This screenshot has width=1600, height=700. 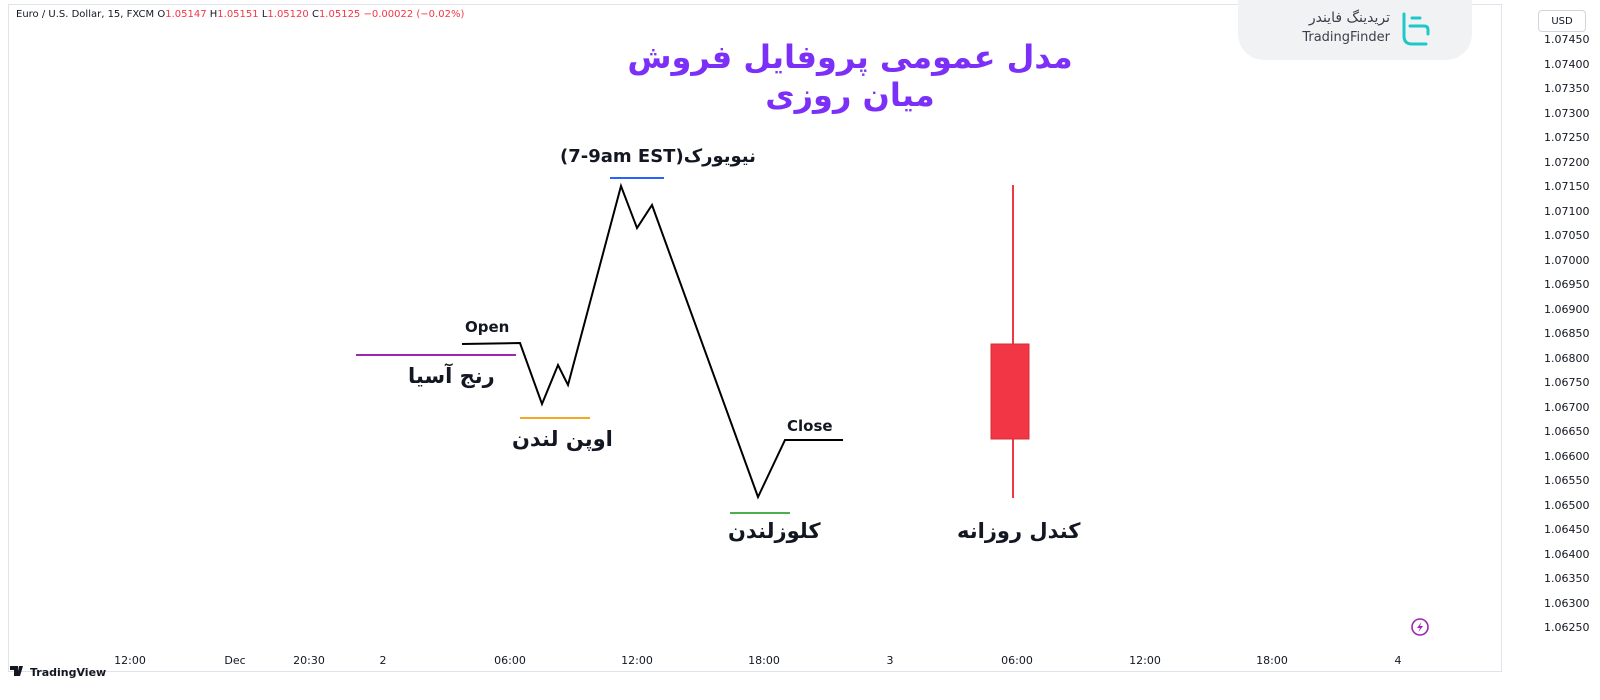 I want to click on tradingview-brand-text: TradingView, so click(x=68, y=672).